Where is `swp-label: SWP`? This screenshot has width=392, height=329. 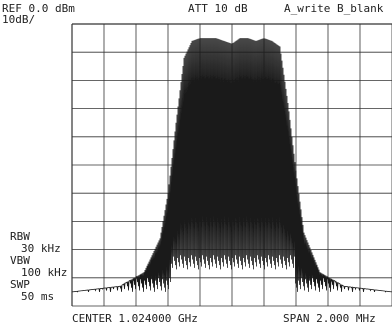 swp-label: SWP is located at coordinates (20, 284).